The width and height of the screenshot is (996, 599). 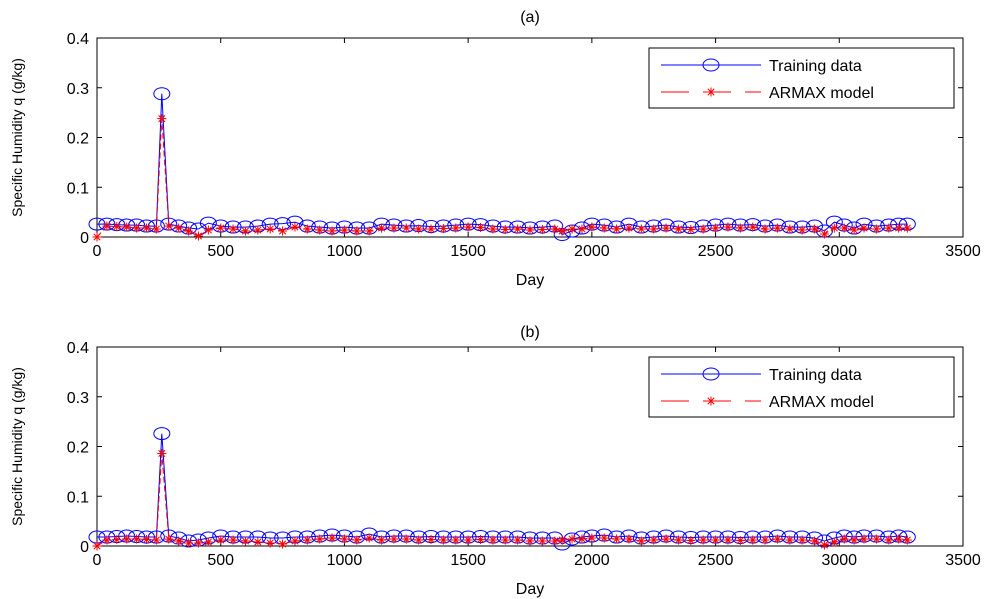 I want to click on x-tick-label: 0, so click(x=97, y=560).